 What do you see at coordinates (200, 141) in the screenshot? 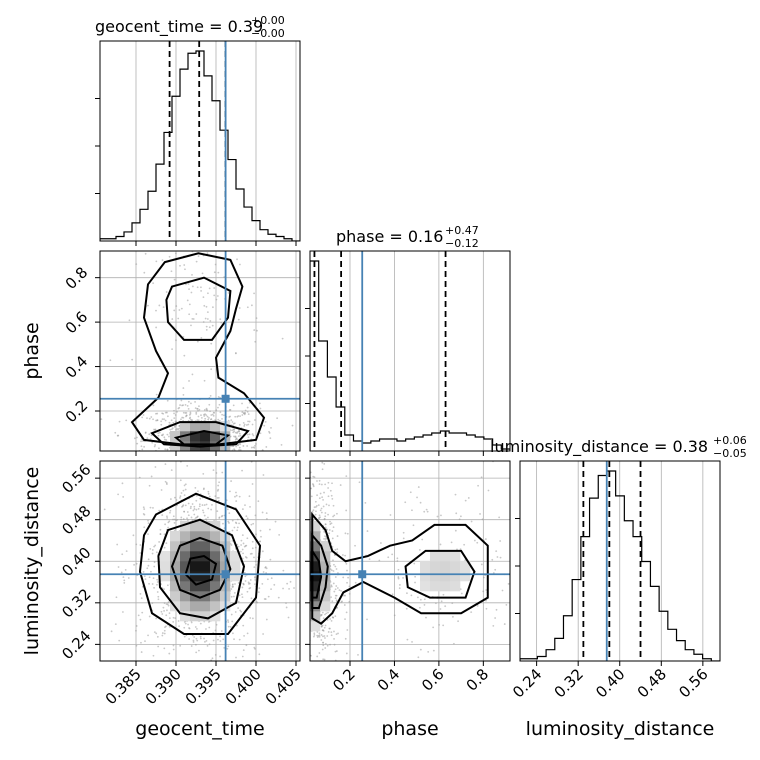
I see `histogram-geocent-time` at bounding box center [200, 141].